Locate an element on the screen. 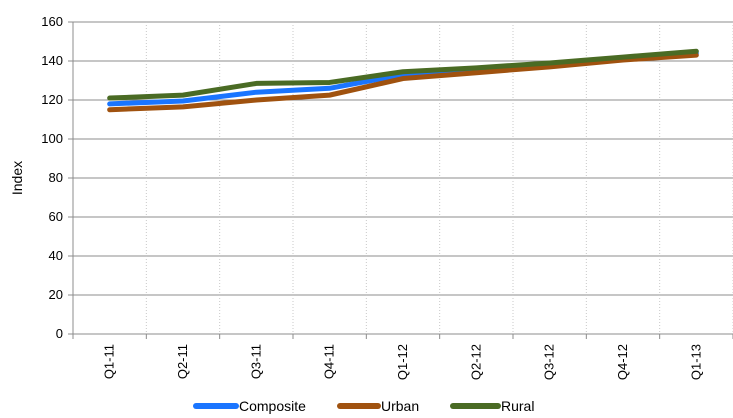  legend: Composite Urban Rural is located at coordinates (363, 406).